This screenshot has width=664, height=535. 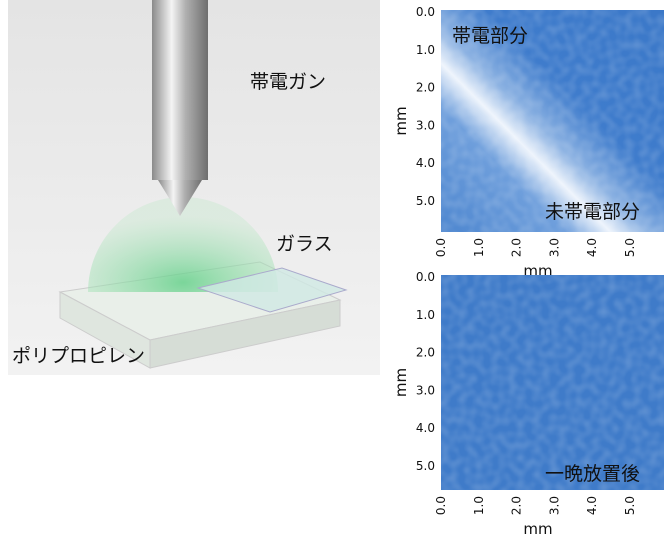 What do you see at coordinates (78, 356) in the screenshot?
I see `substrate-label: ポリプロピレン` at bounding box center [78, 356].